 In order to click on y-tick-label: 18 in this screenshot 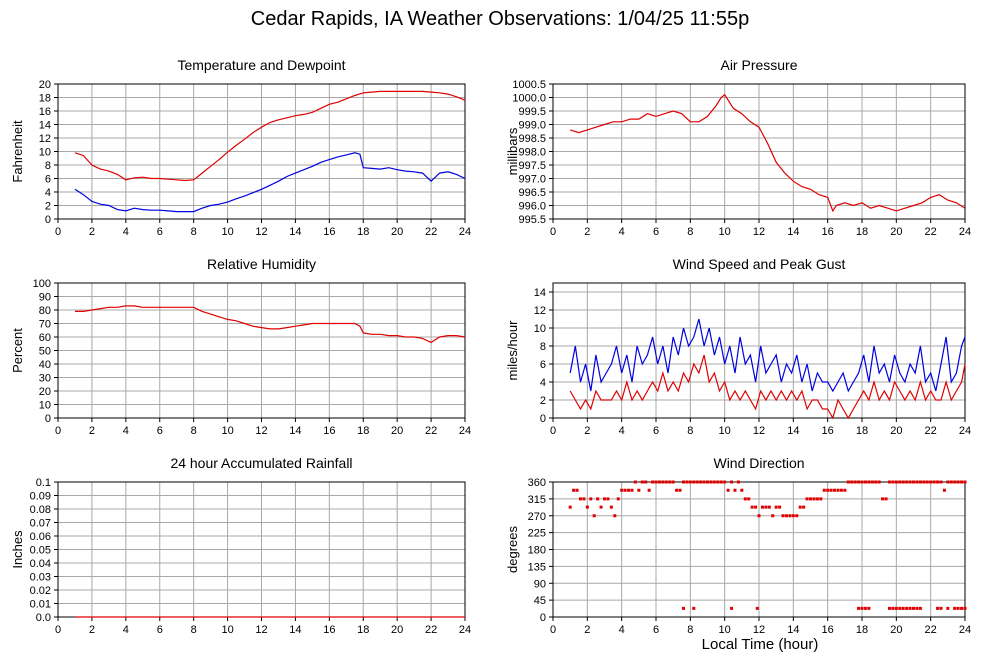, I will do `click(45, 99)`.